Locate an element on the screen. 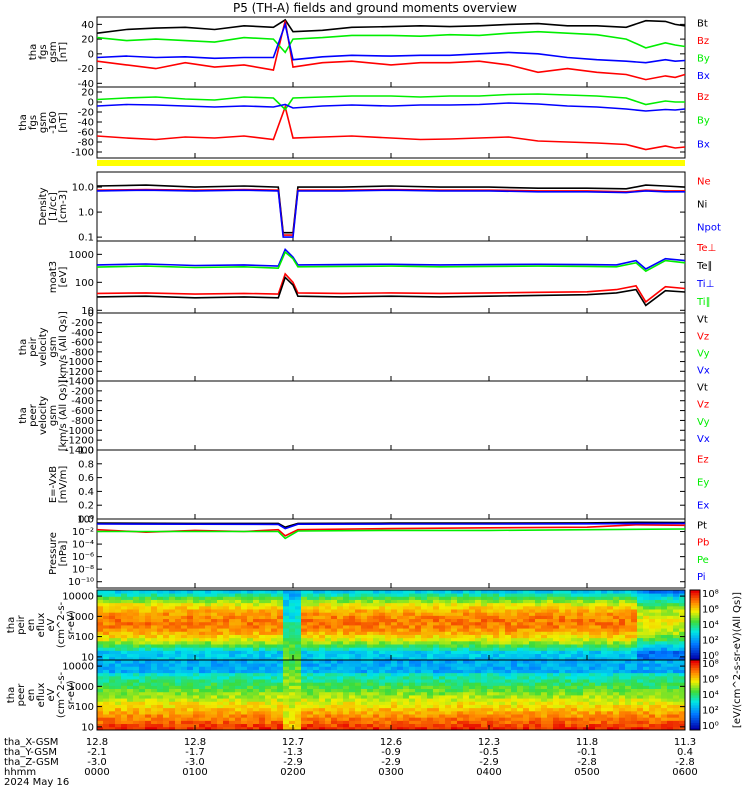 The width and height of the screenshot is (750, 800). y-tick-label: -20 is located at coordinates (86, 69).